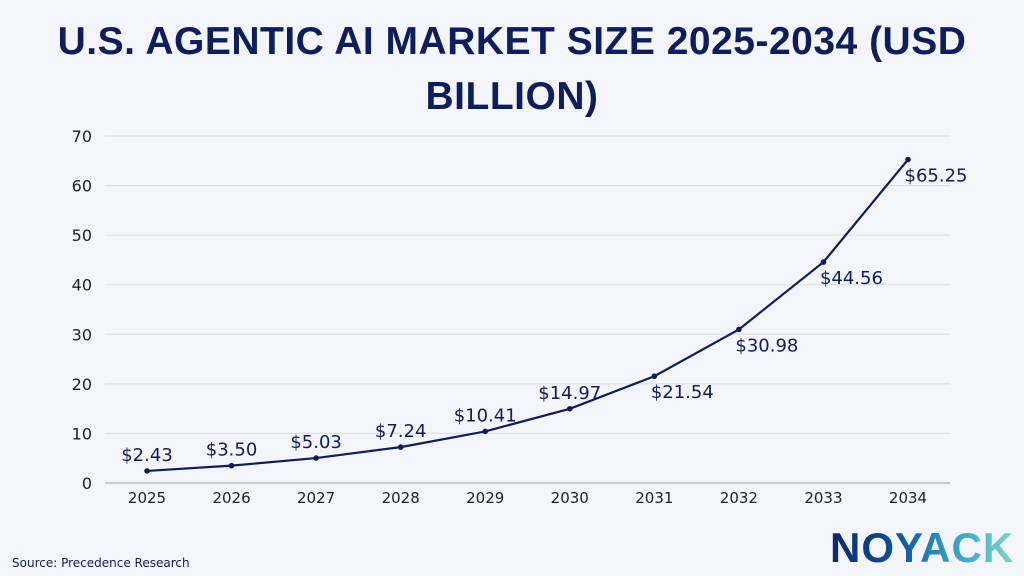 This screenshot has height=576, width=1024. I want to click on x-tick-label: 2031, so click(654, 498).